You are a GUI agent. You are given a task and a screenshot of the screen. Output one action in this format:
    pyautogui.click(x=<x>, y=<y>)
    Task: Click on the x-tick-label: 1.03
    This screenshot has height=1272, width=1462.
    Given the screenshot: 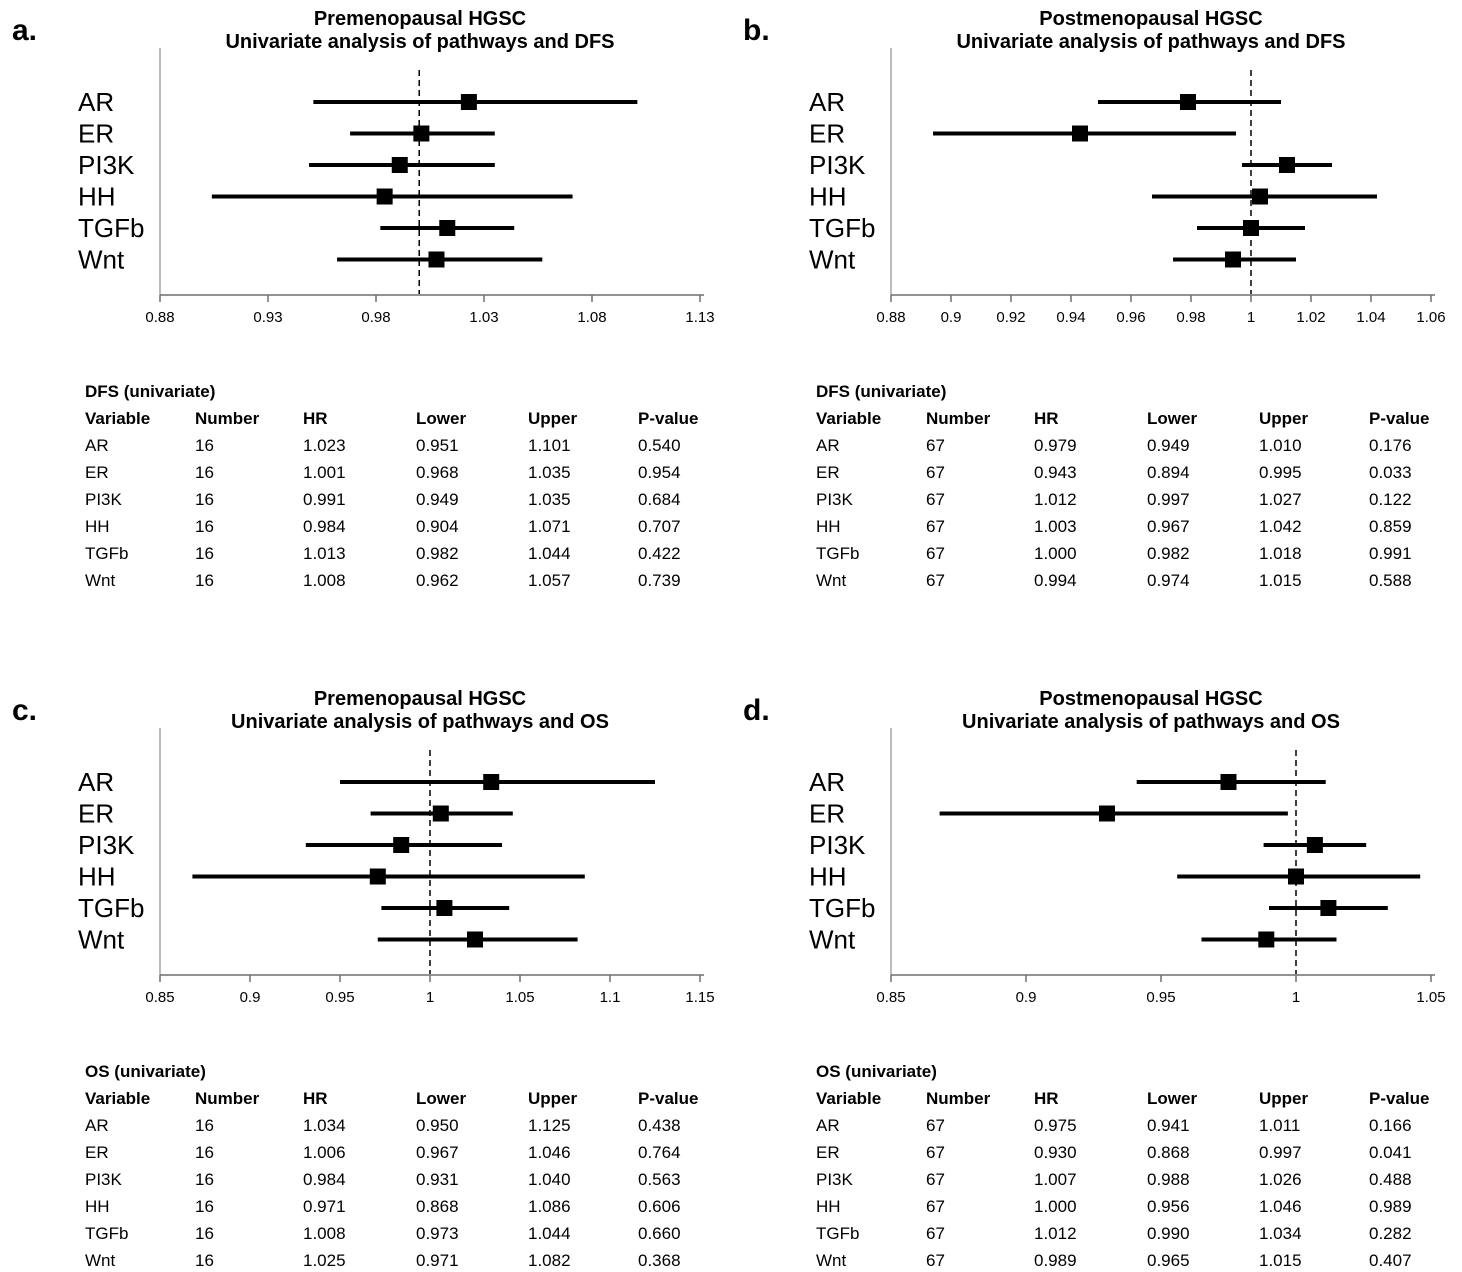 What is the action you would take?
    pyautogui.click(x=483, y=317)
    